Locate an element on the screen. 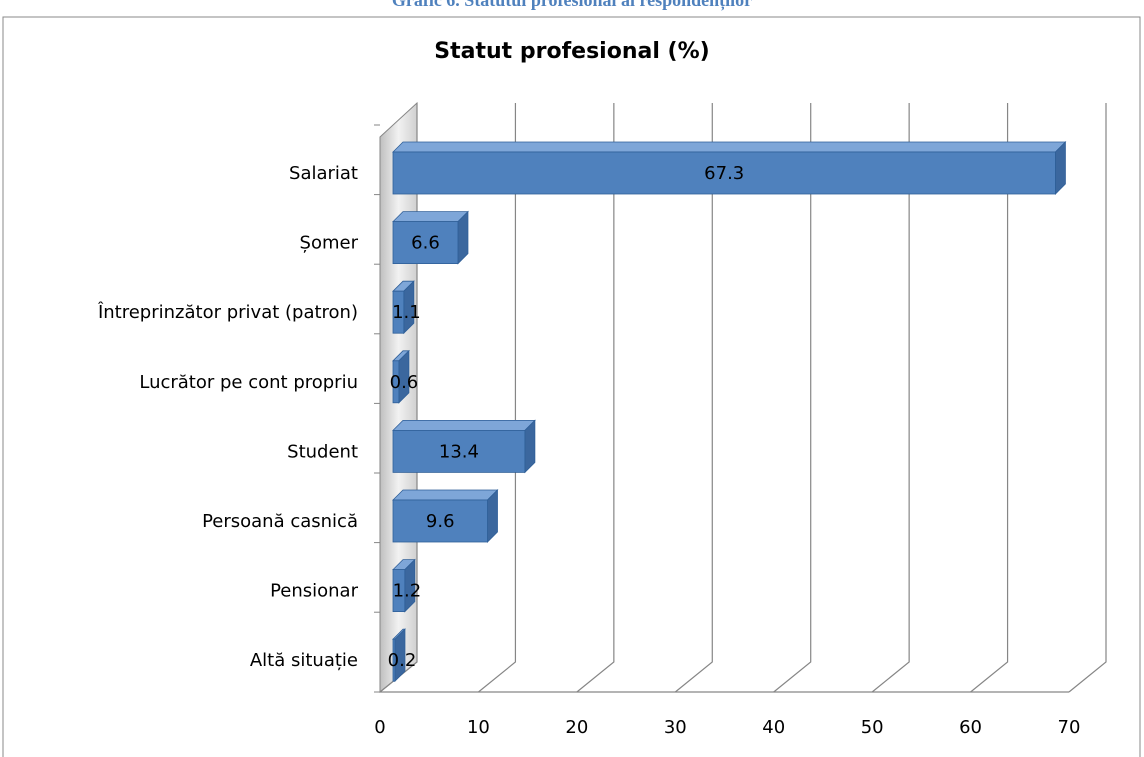  y-tick-label: Întreprinzător privat (patron) is located at coordinates (227, 312).